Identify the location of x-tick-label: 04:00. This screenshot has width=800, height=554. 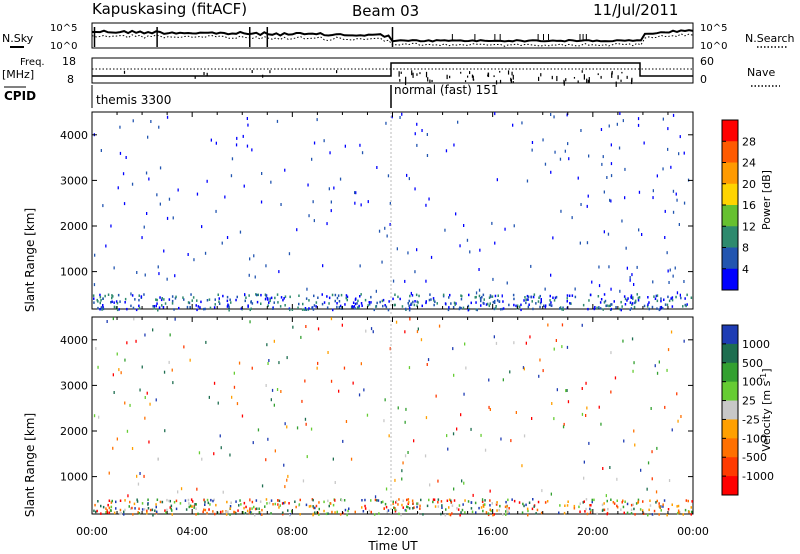
(192, 531).